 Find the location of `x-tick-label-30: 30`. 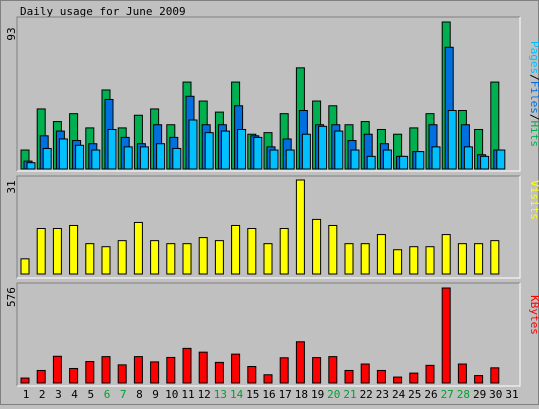

x-tick-label-30: 30 is located at coordinates (495, 394).